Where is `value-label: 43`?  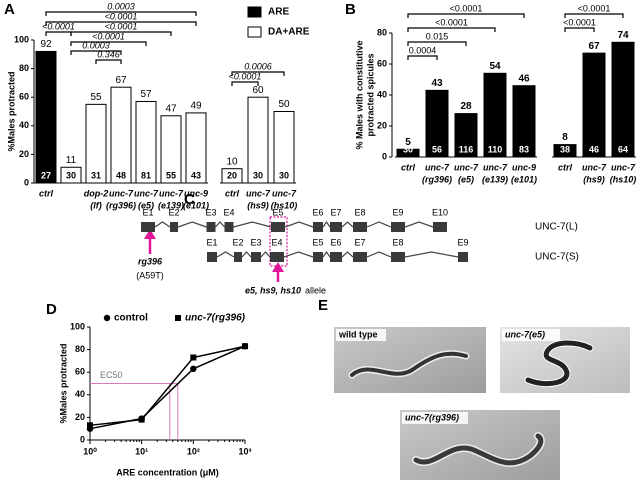 value-label: 43 is located at coordinates (437, 83).